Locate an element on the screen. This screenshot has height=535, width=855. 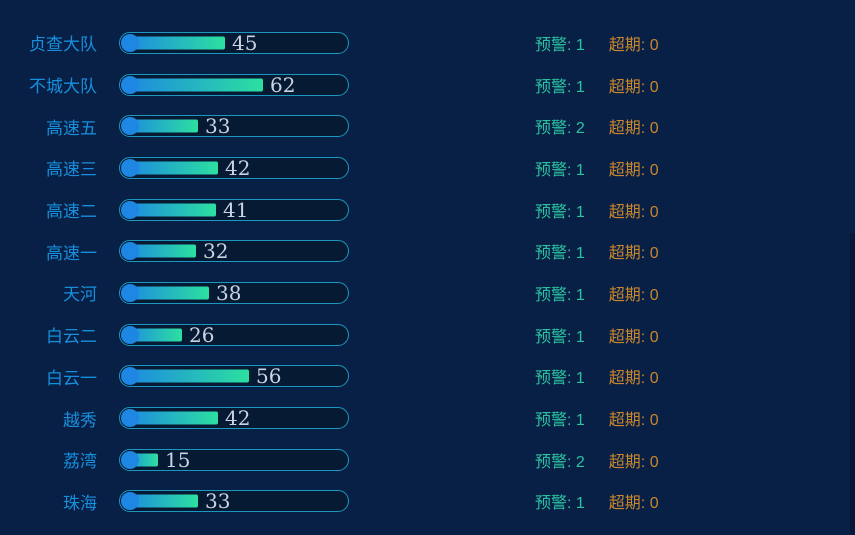
progress-bar: 45 is located at coordinates (234, 42).